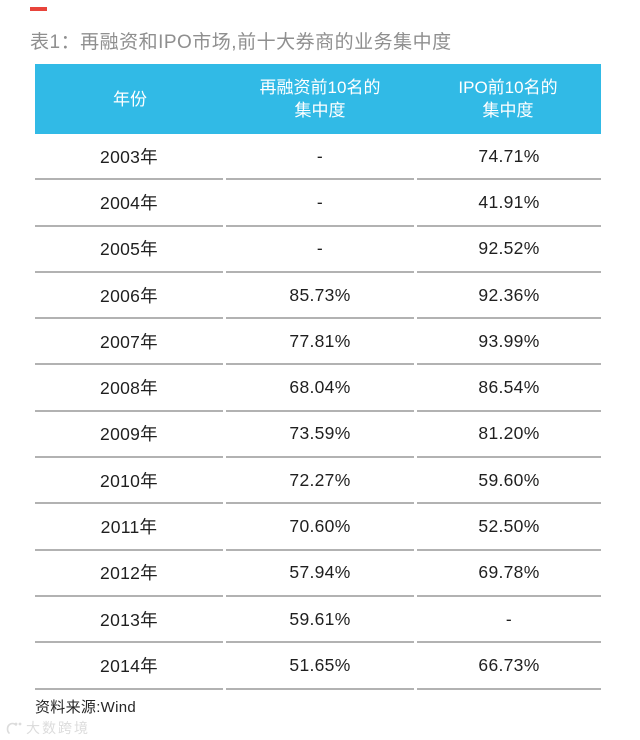 The image size is (640, 740). I want to click on refinancing-value-cell: 68.04%, so click(320, 388).